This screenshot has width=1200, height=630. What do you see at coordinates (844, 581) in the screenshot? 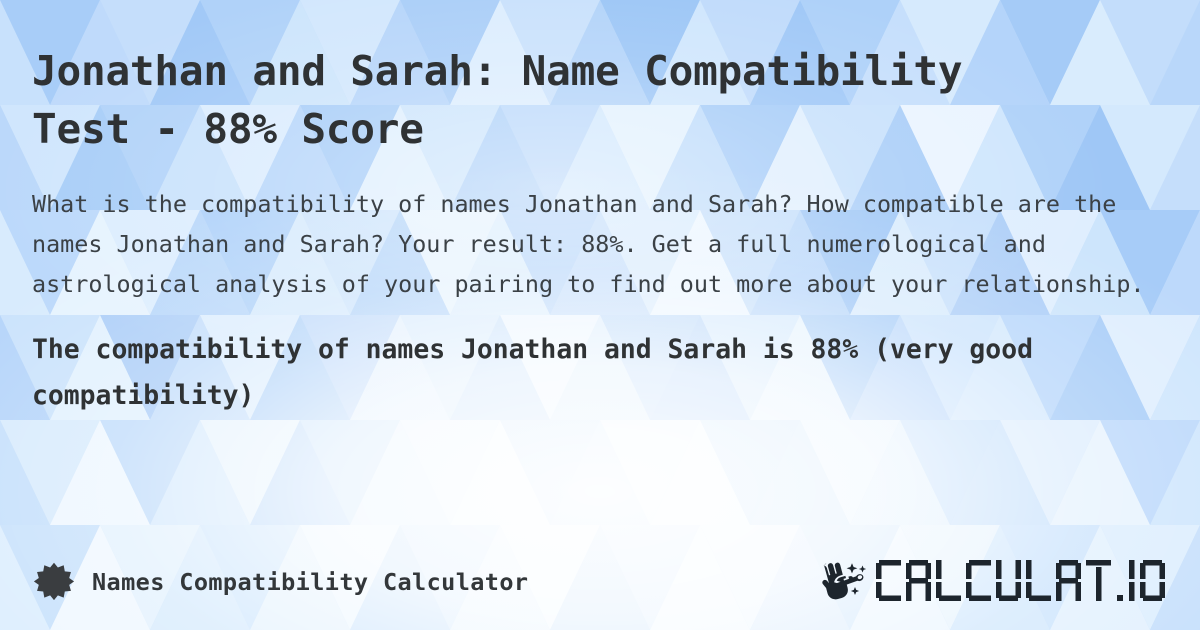
I see `magic-wand-hand-icon` at bounding box center [844, 581].